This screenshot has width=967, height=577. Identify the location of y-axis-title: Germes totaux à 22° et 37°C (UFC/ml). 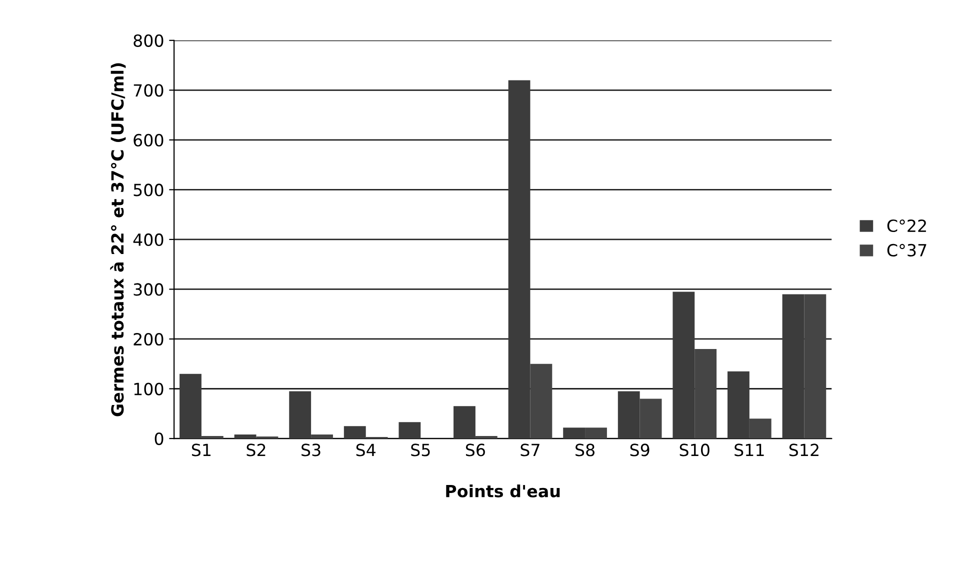
(118, 239).